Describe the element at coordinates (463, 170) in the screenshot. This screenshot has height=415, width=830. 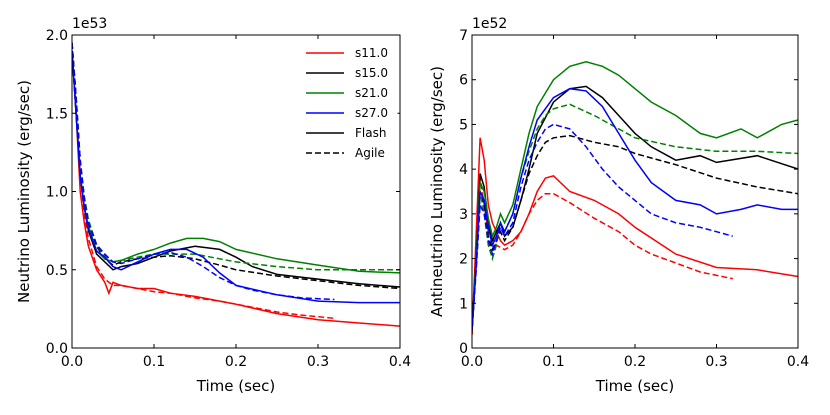
I see `antineutrino-ytick-label: 4` at that location.